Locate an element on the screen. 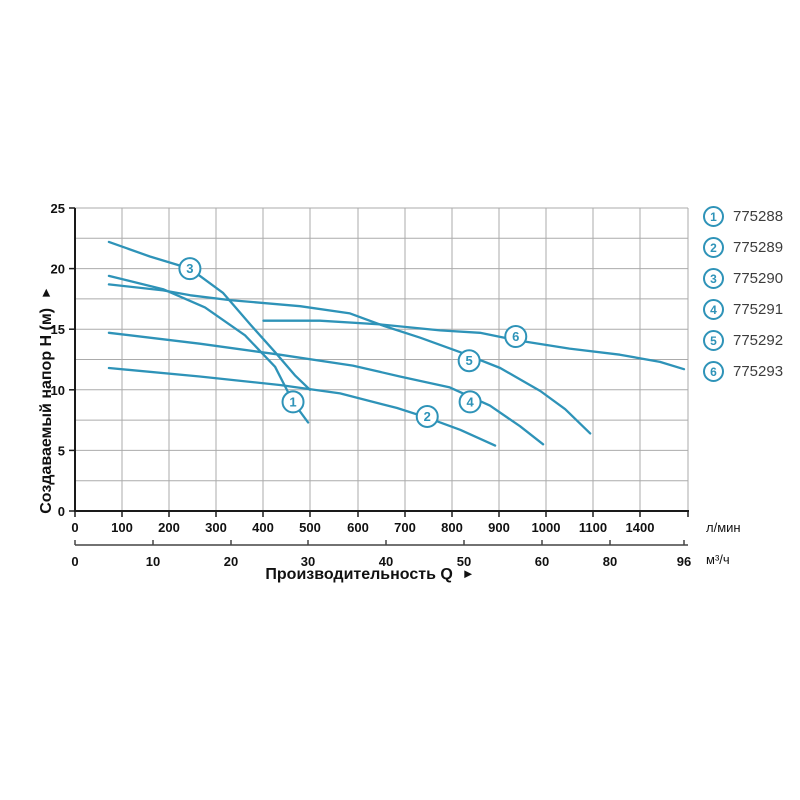 Image resolution: width=800 pixels, height=800 pixels. legend-number-circle-4: 4 is located at coordinates (713, 309).